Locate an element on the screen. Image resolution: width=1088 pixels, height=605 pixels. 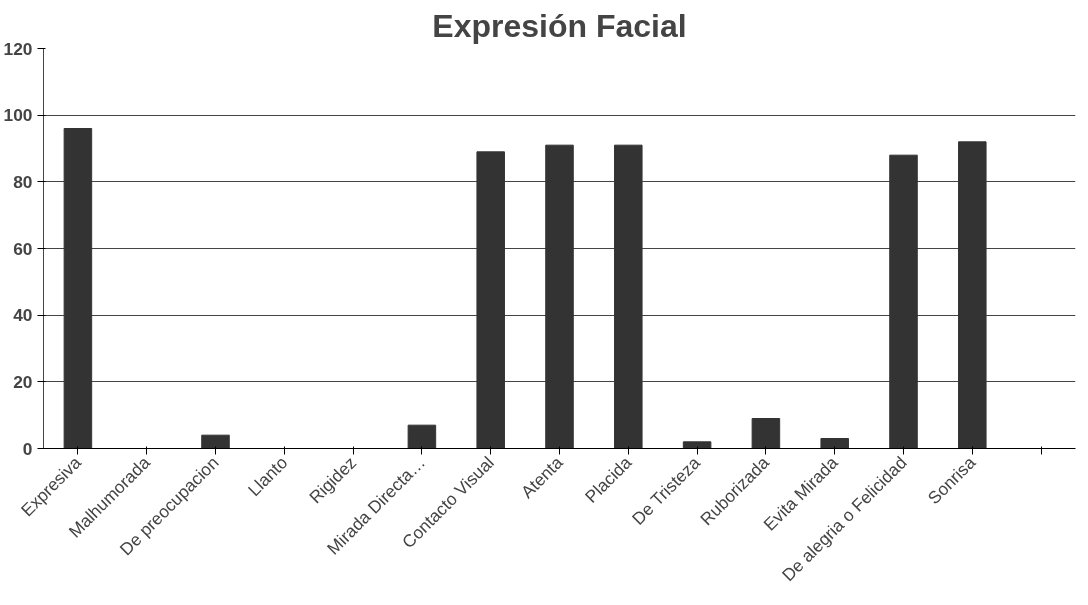
y-tick-label: 0 is located at coordinates (27, 448).